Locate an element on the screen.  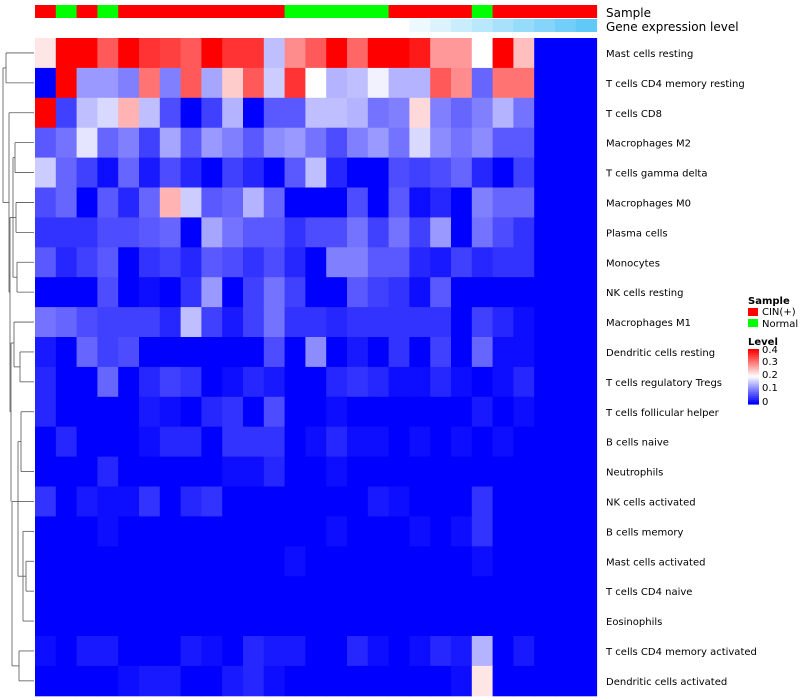
annotation-tracks is located at coordinates (316, 18).